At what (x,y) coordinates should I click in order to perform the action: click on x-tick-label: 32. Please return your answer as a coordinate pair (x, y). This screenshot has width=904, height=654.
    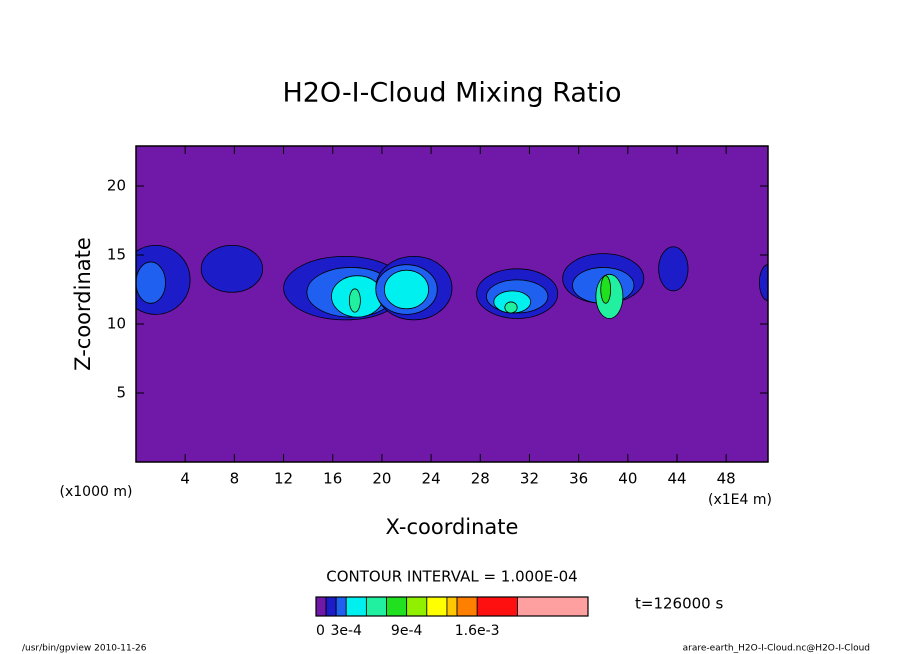
    Looking at the image, I should click on (529, 479).